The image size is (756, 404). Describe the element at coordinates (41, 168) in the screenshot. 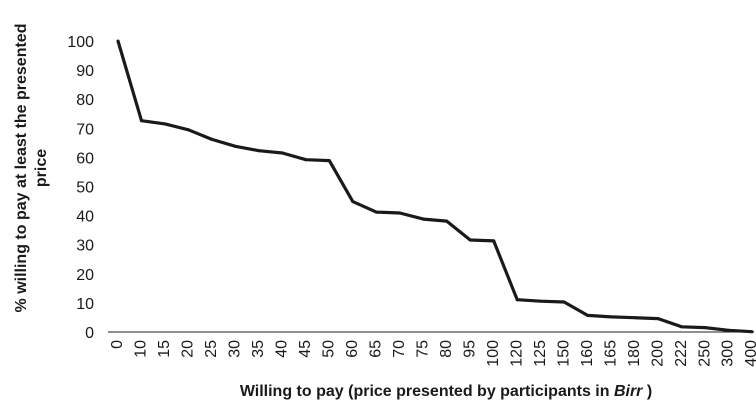

I see `y-axis-title-line2: price` at that location.